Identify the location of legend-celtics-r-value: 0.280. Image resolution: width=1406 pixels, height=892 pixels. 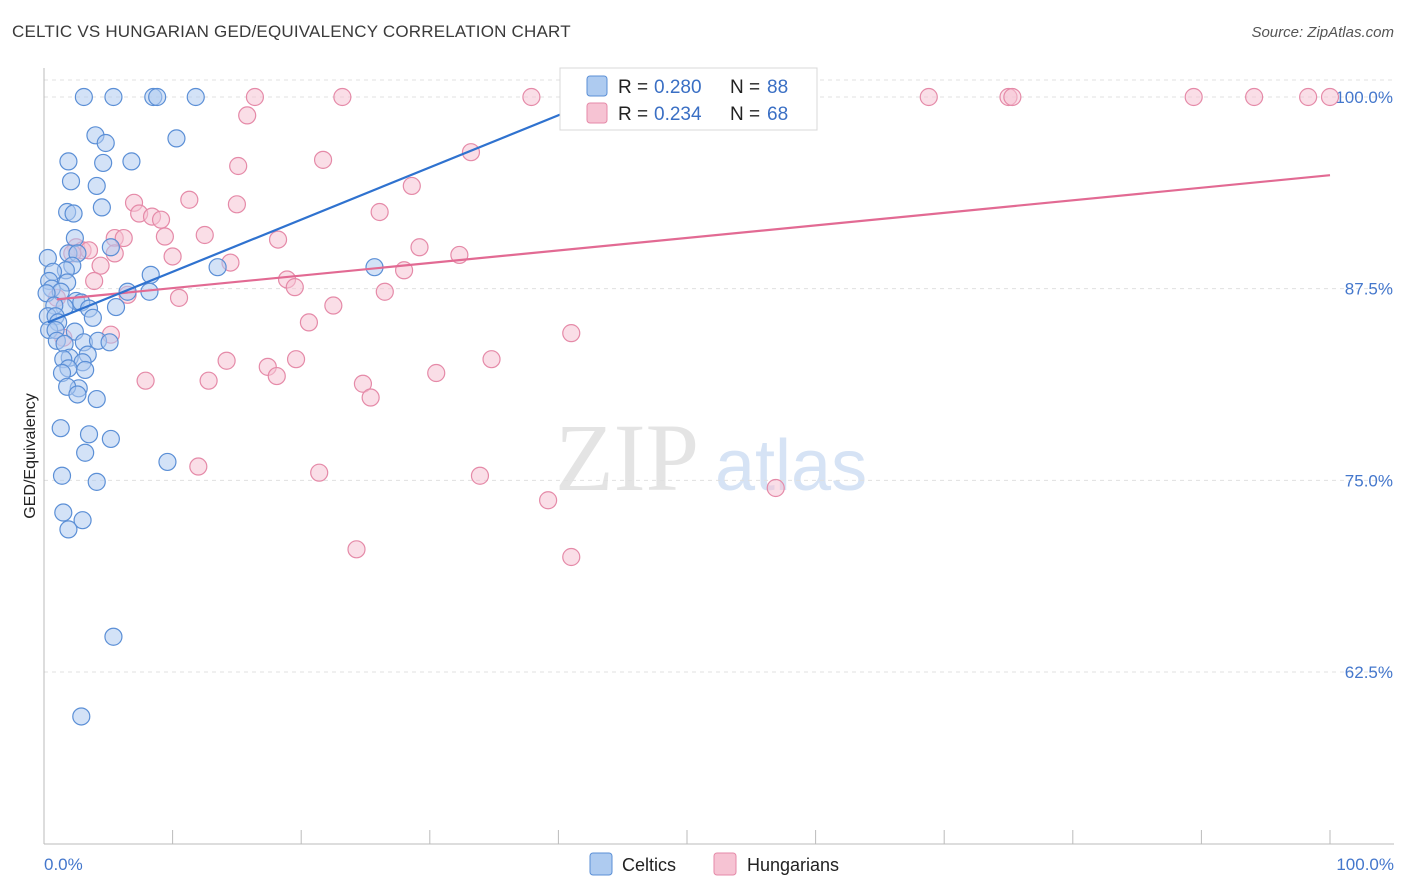
(678, 87).